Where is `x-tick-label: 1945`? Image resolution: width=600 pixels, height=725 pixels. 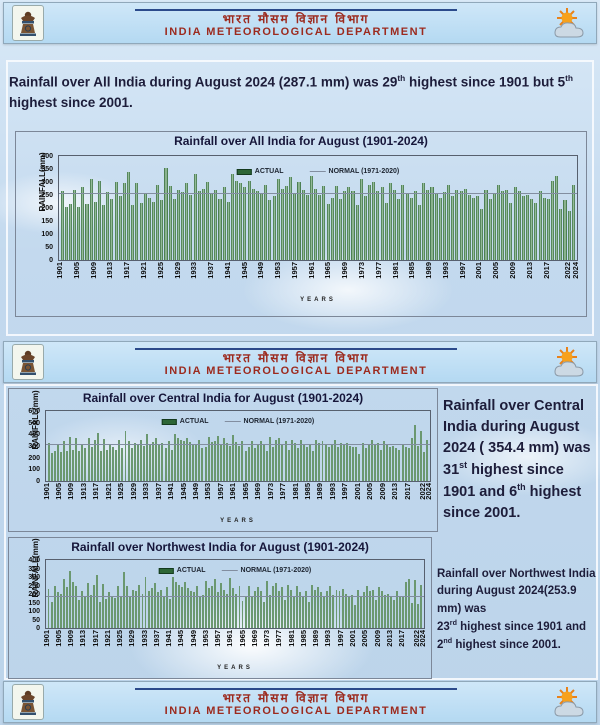
x-tick-label: 1945 is located at coordinates (181, 638).